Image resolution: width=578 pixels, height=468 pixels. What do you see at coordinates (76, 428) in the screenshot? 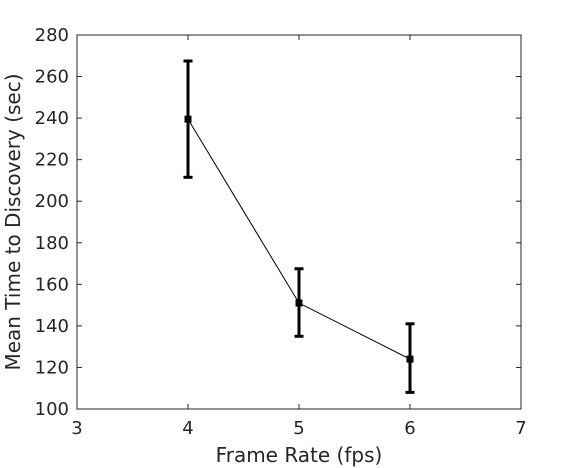
I see `x-tick-label: 3` at bounding box center [76, 428].